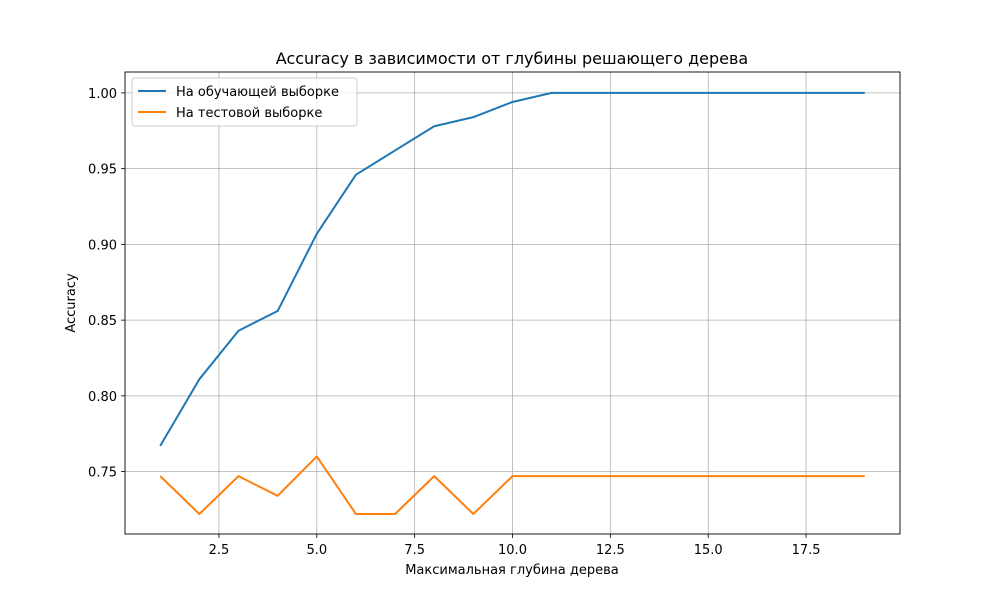 This screenshot has width=1000, height=600. What do you see at coordinates (102, 397) in the screenshot?
I see `y-tick-label: 0.80` at bounding box center [102, 397].